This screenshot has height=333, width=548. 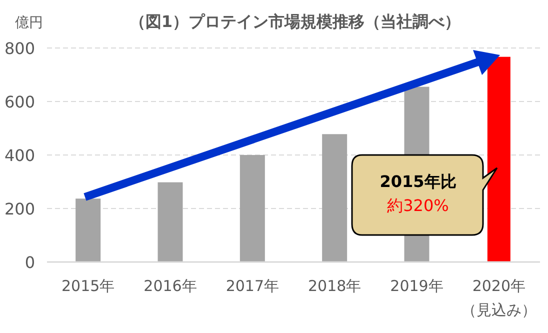 What do you see at coordinates (29, 23) in the screenshot?
I see `y-axis-title: 億円` at bounding box center [29, 23].